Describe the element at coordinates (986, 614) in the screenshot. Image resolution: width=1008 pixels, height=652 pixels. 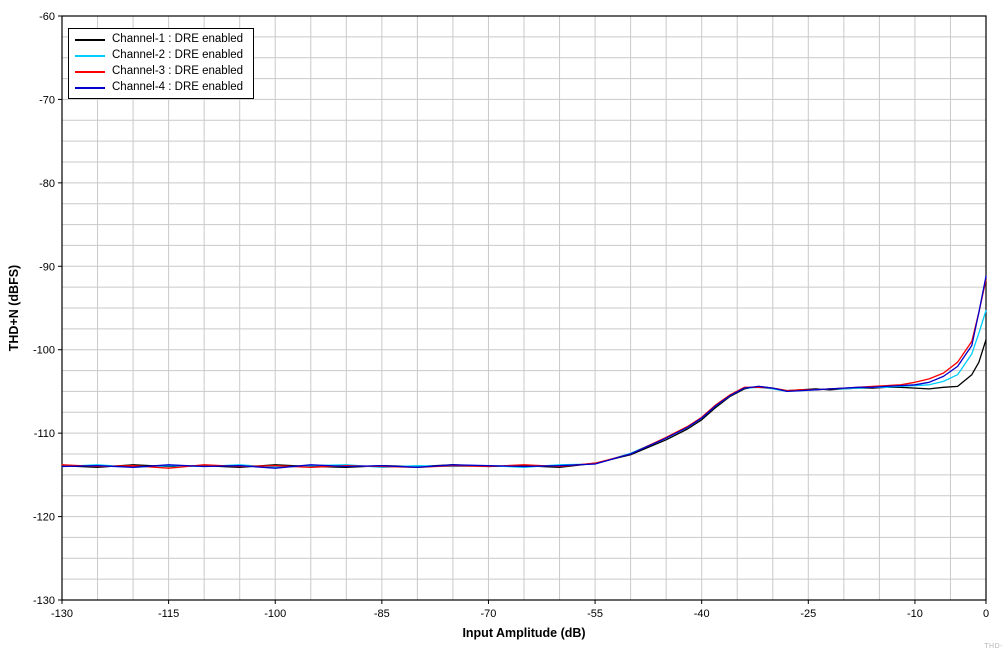
I see `x-tick-label: 0` at that location.